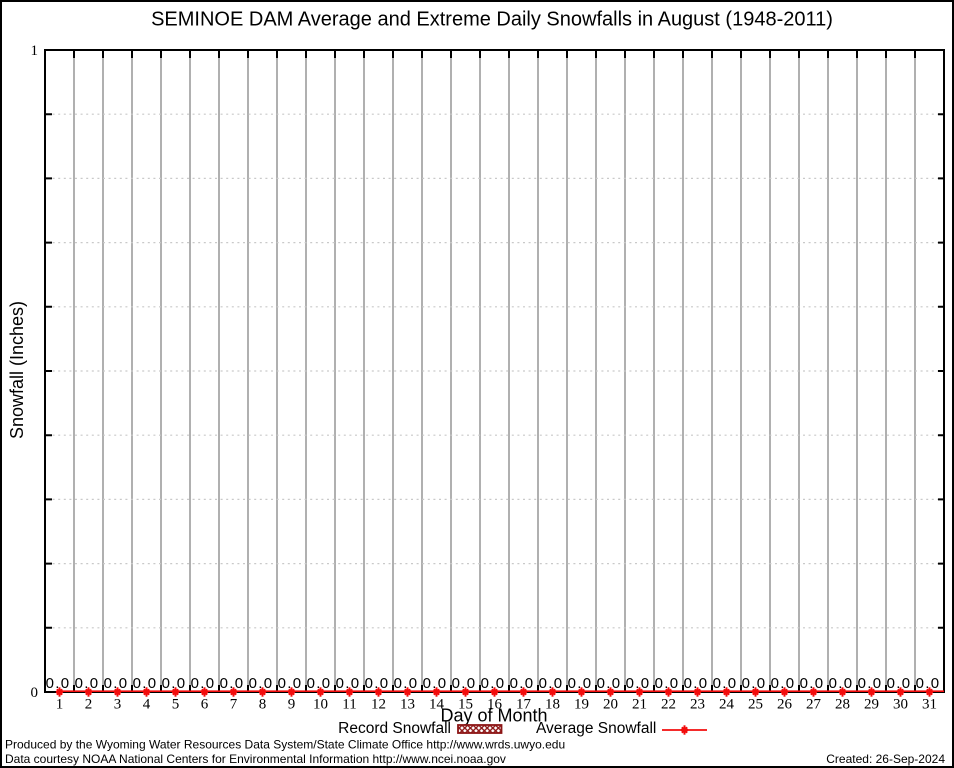 This screenshot has height=768, width=954. What do you see at coordinates (581, 705) in the screenshot?
I see `svg-text: 19` at bounding box center [581, 705].